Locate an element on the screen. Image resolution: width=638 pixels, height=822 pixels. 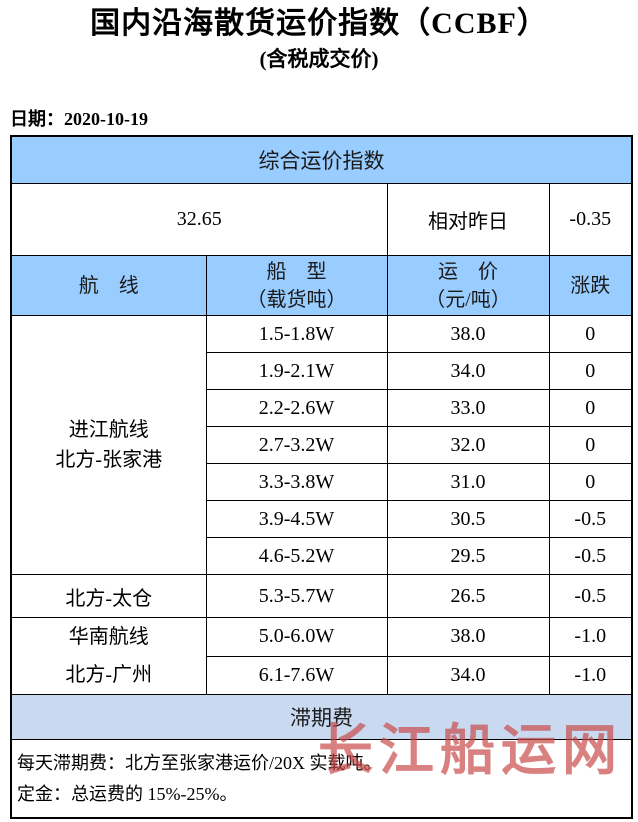
route-cell-huanan: 华南航线 北方-广州 is located at coordinates (108, 656).